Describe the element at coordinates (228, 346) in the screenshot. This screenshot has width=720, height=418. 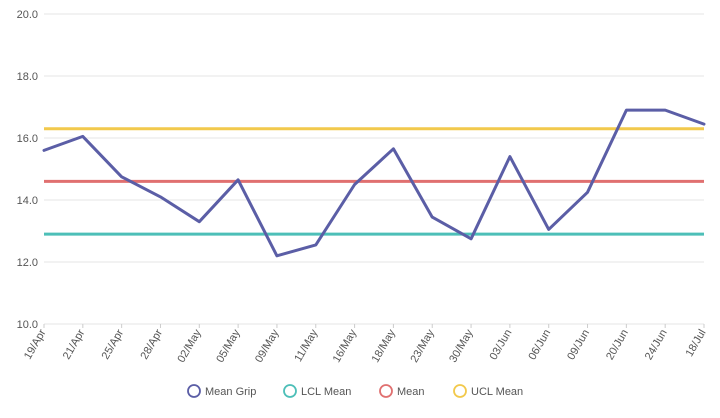
I see `x-tick-label: 05/May` at that location.